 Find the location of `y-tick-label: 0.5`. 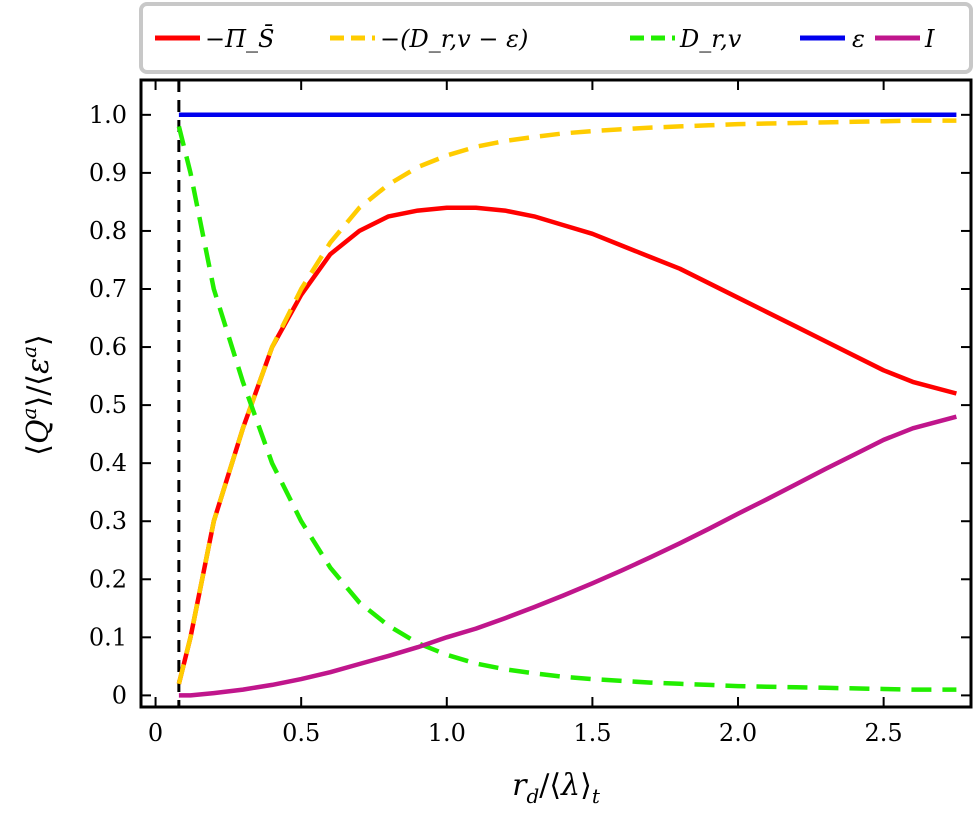

y-tick-label: 0.5 is located at coordinates (108, 405).